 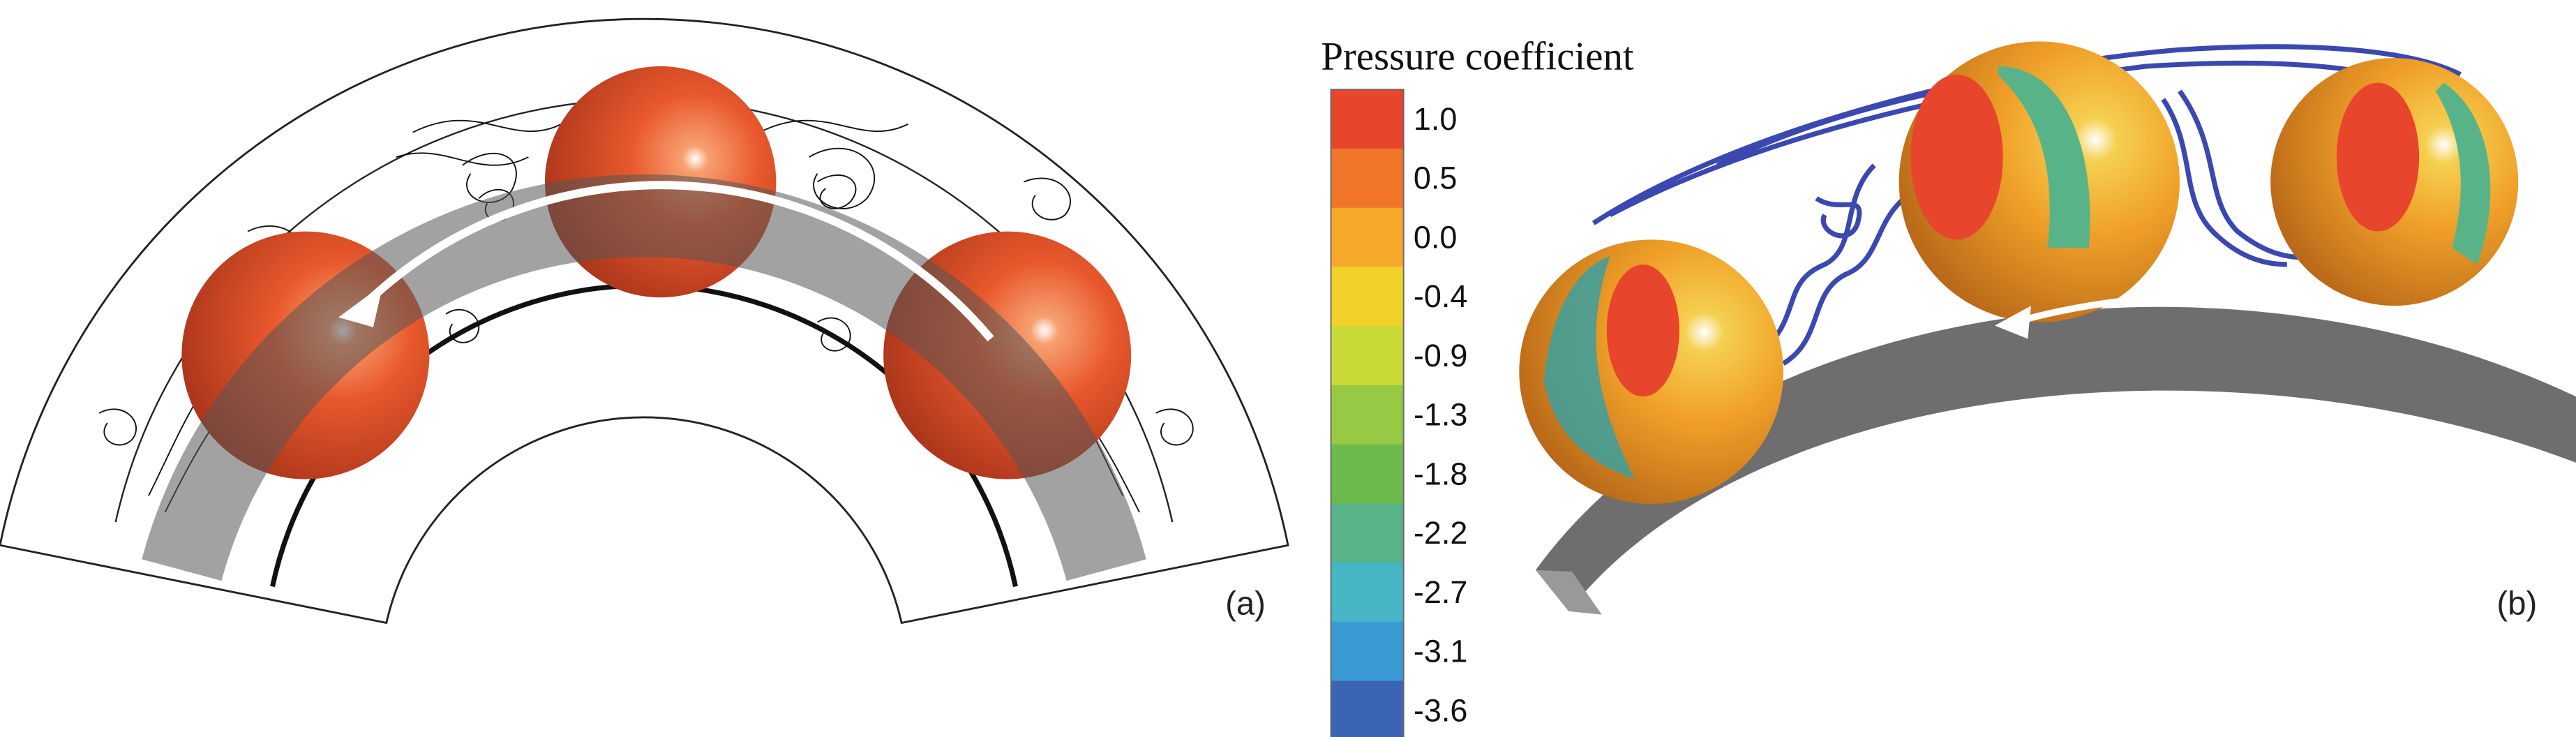 I want to click on colorbar-tick-label: -3.1, so click(x=1440, y=651).